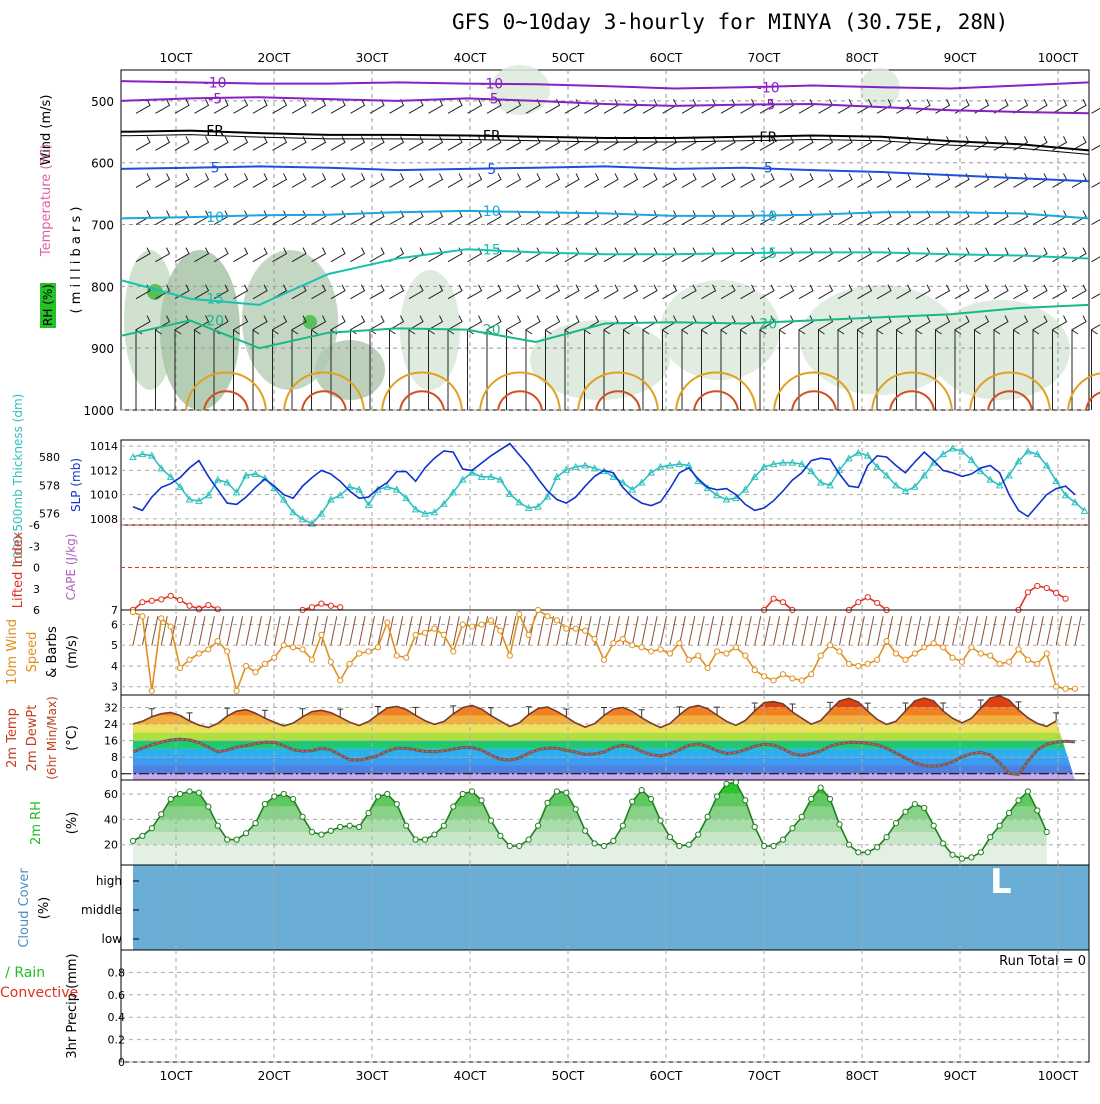 The width and height of the screenshot is (1100, 1104). I want to click on pressure-tick-label: 700, so click(102, 226).